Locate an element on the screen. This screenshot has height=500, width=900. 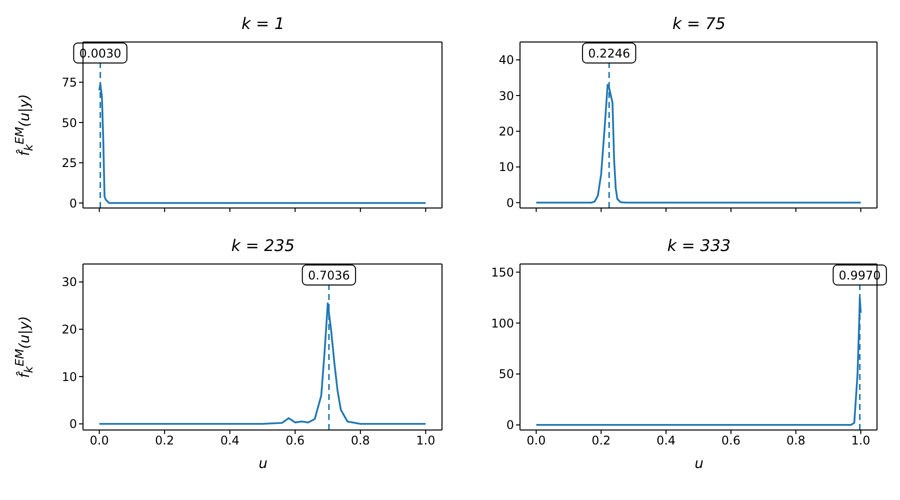
y-tick-label: 40 is located at coordinates (506, 60).